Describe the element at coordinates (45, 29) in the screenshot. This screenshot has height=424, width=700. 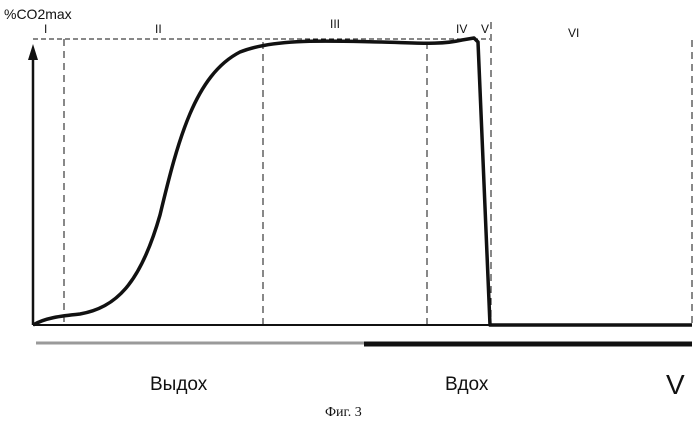
I see `phase-label: I` at that location.